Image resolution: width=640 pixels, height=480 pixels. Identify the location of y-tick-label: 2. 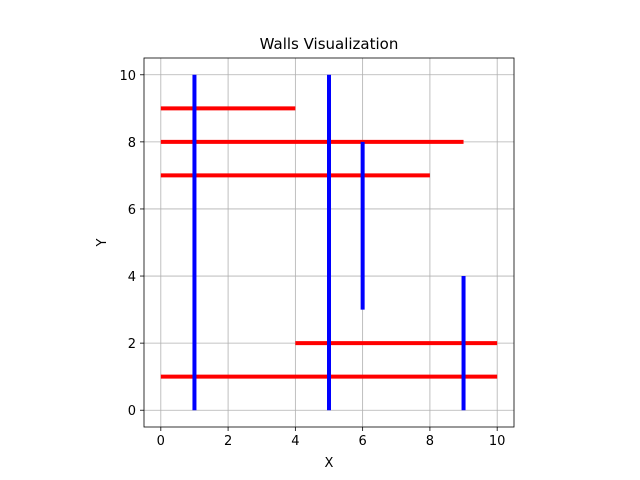
(132, 344).